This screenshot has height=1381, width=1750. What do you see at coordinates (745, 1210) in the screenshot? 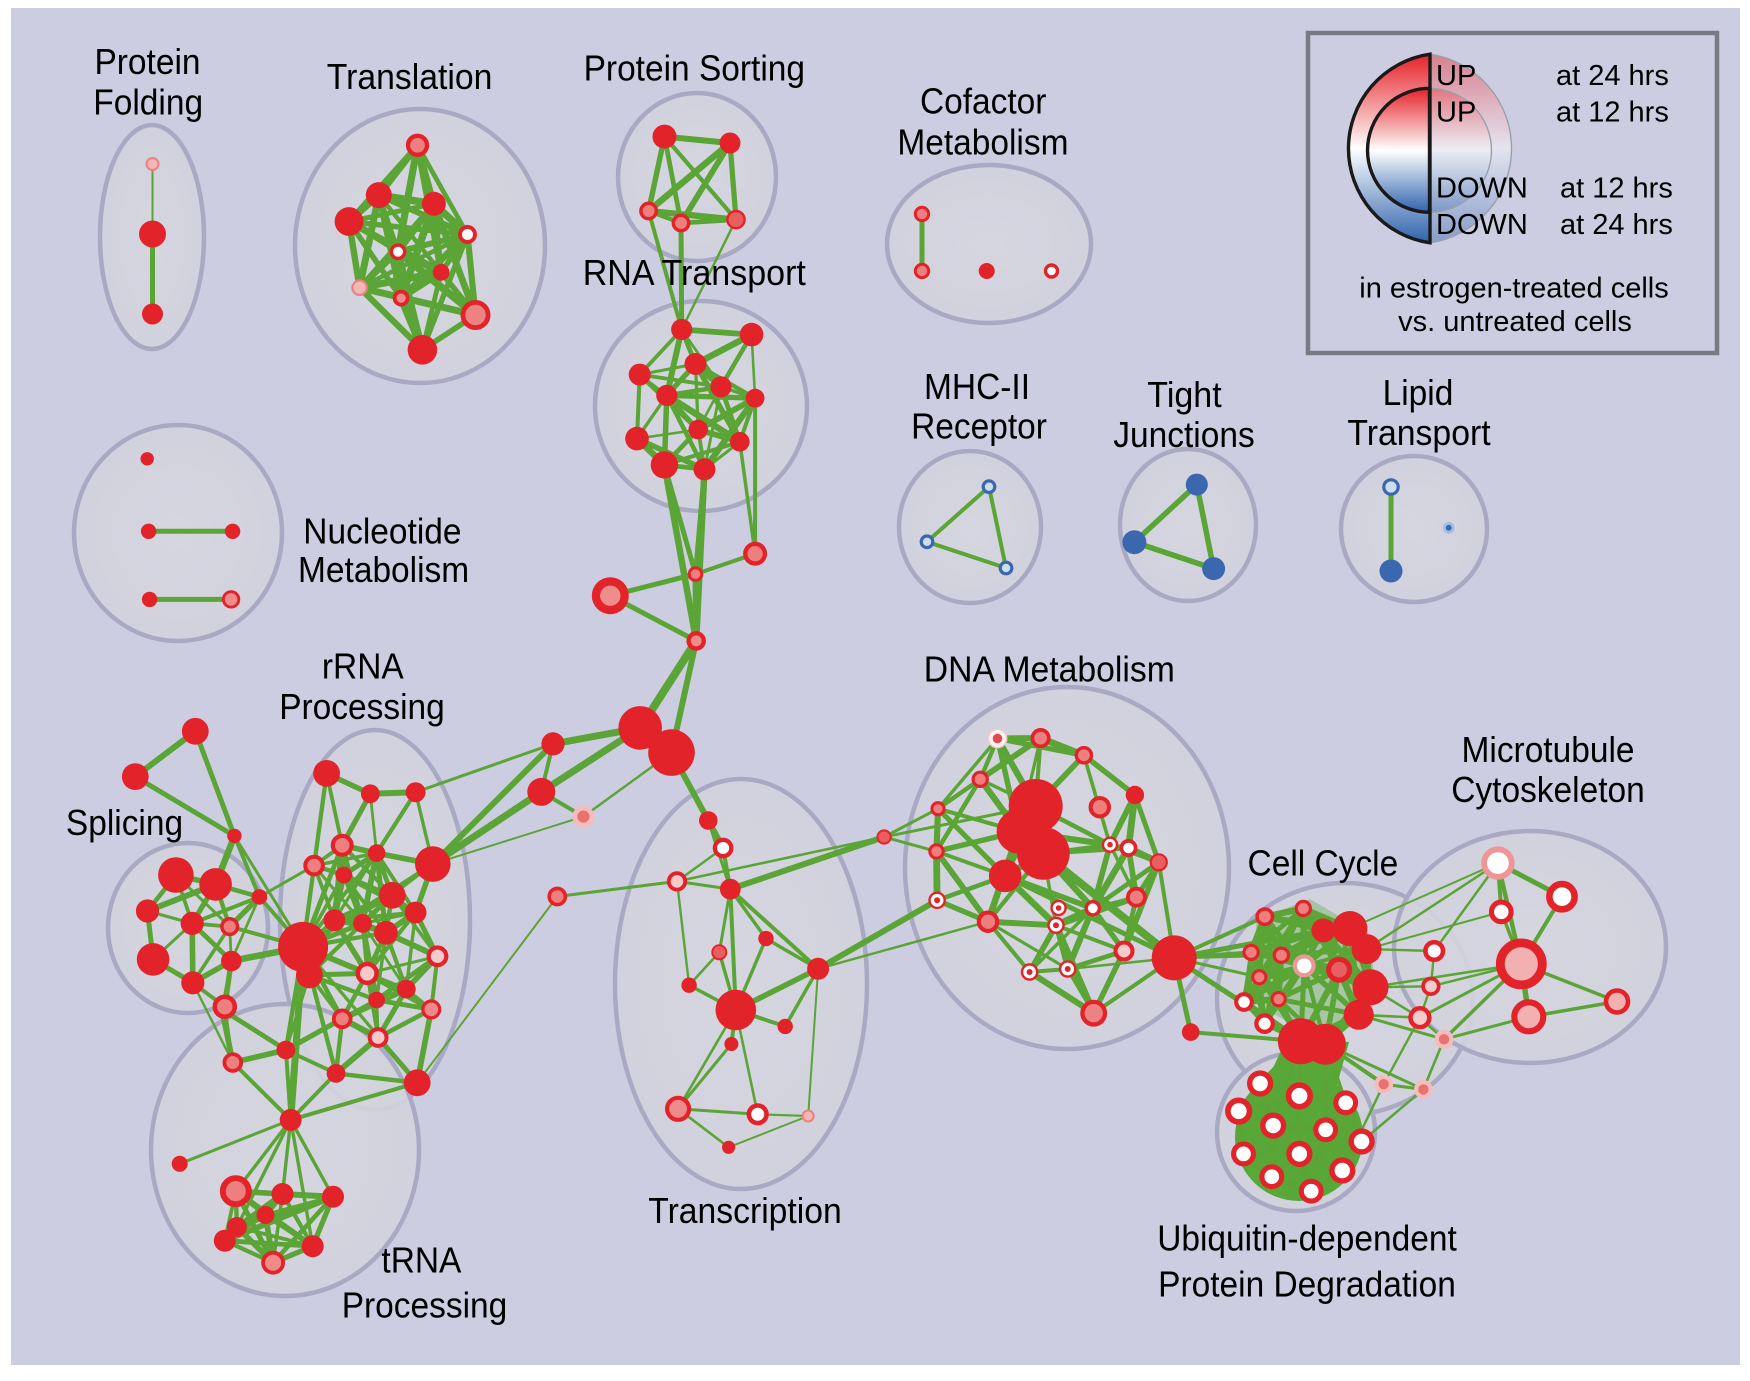
I see `svg-text: Transcription` at bounding box center [745, 1210].